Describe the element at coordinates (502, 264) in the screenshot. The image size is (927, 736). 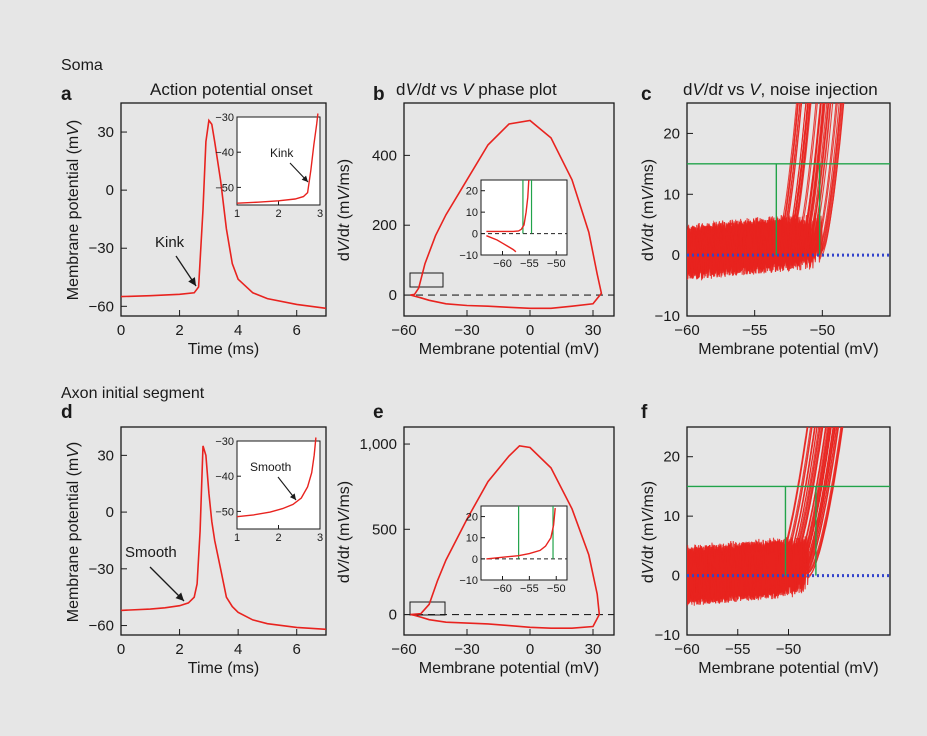
I see `inset-x-tick-label: −60` at that location.